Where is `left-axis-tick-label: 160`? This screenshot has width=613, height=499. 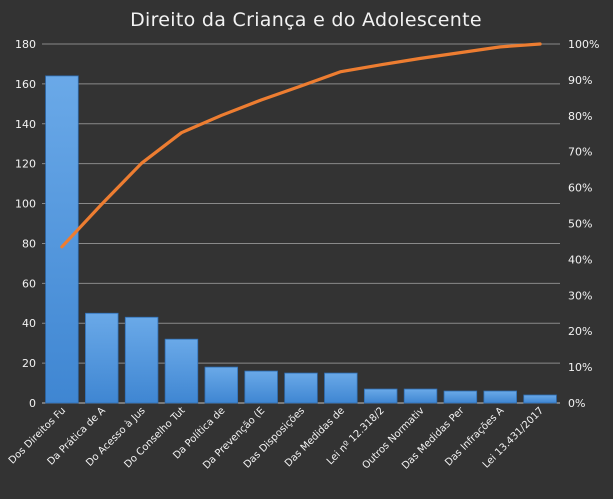 left-axis-tick-label: 160 is located at coordinates (25, 84).